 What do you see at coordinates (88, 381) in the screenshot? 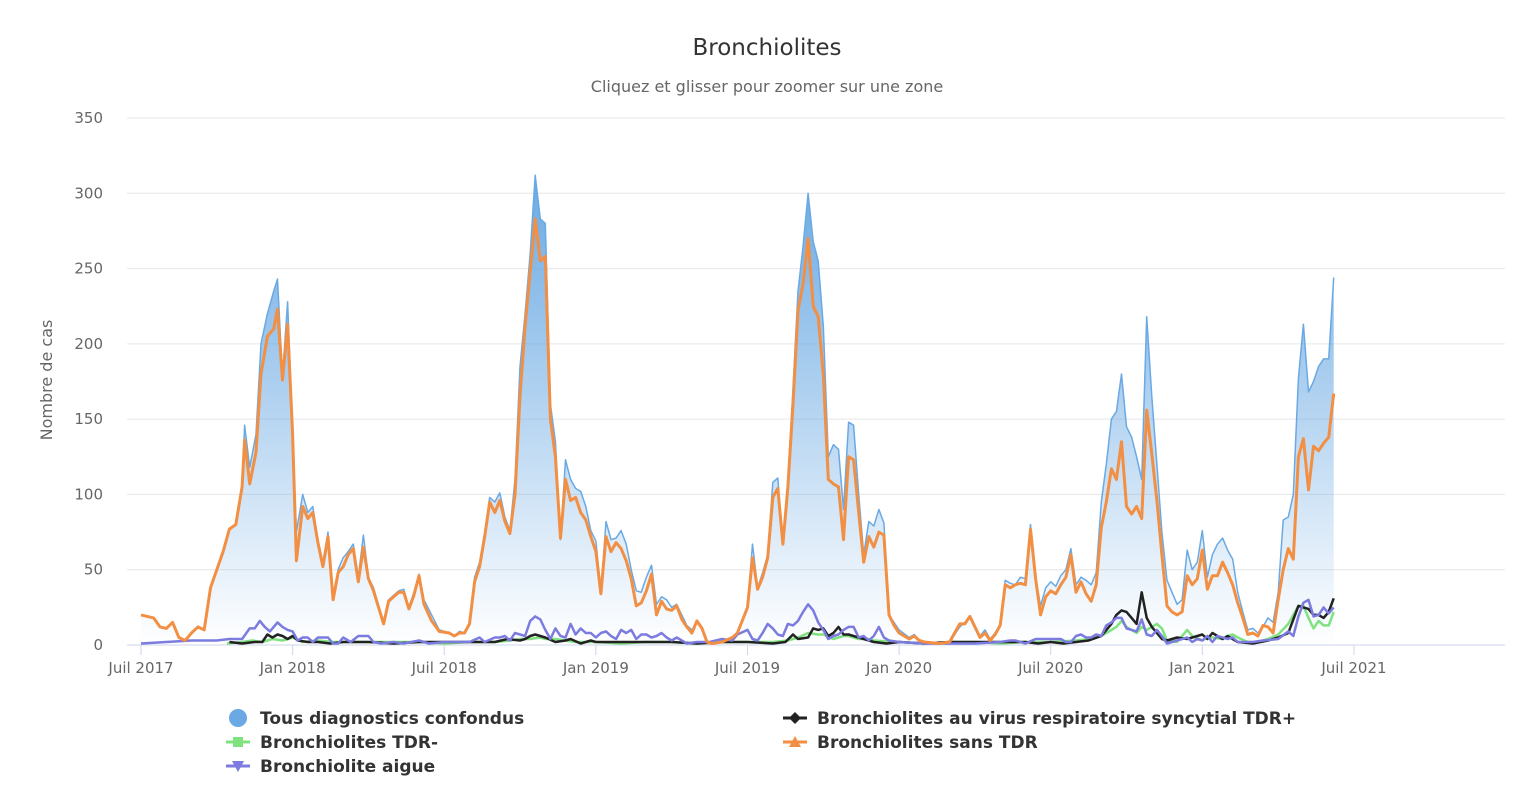
I see `y-axis-ticks: 0 50 100 150 200 250 300 350` at bounding box center [88, 381].